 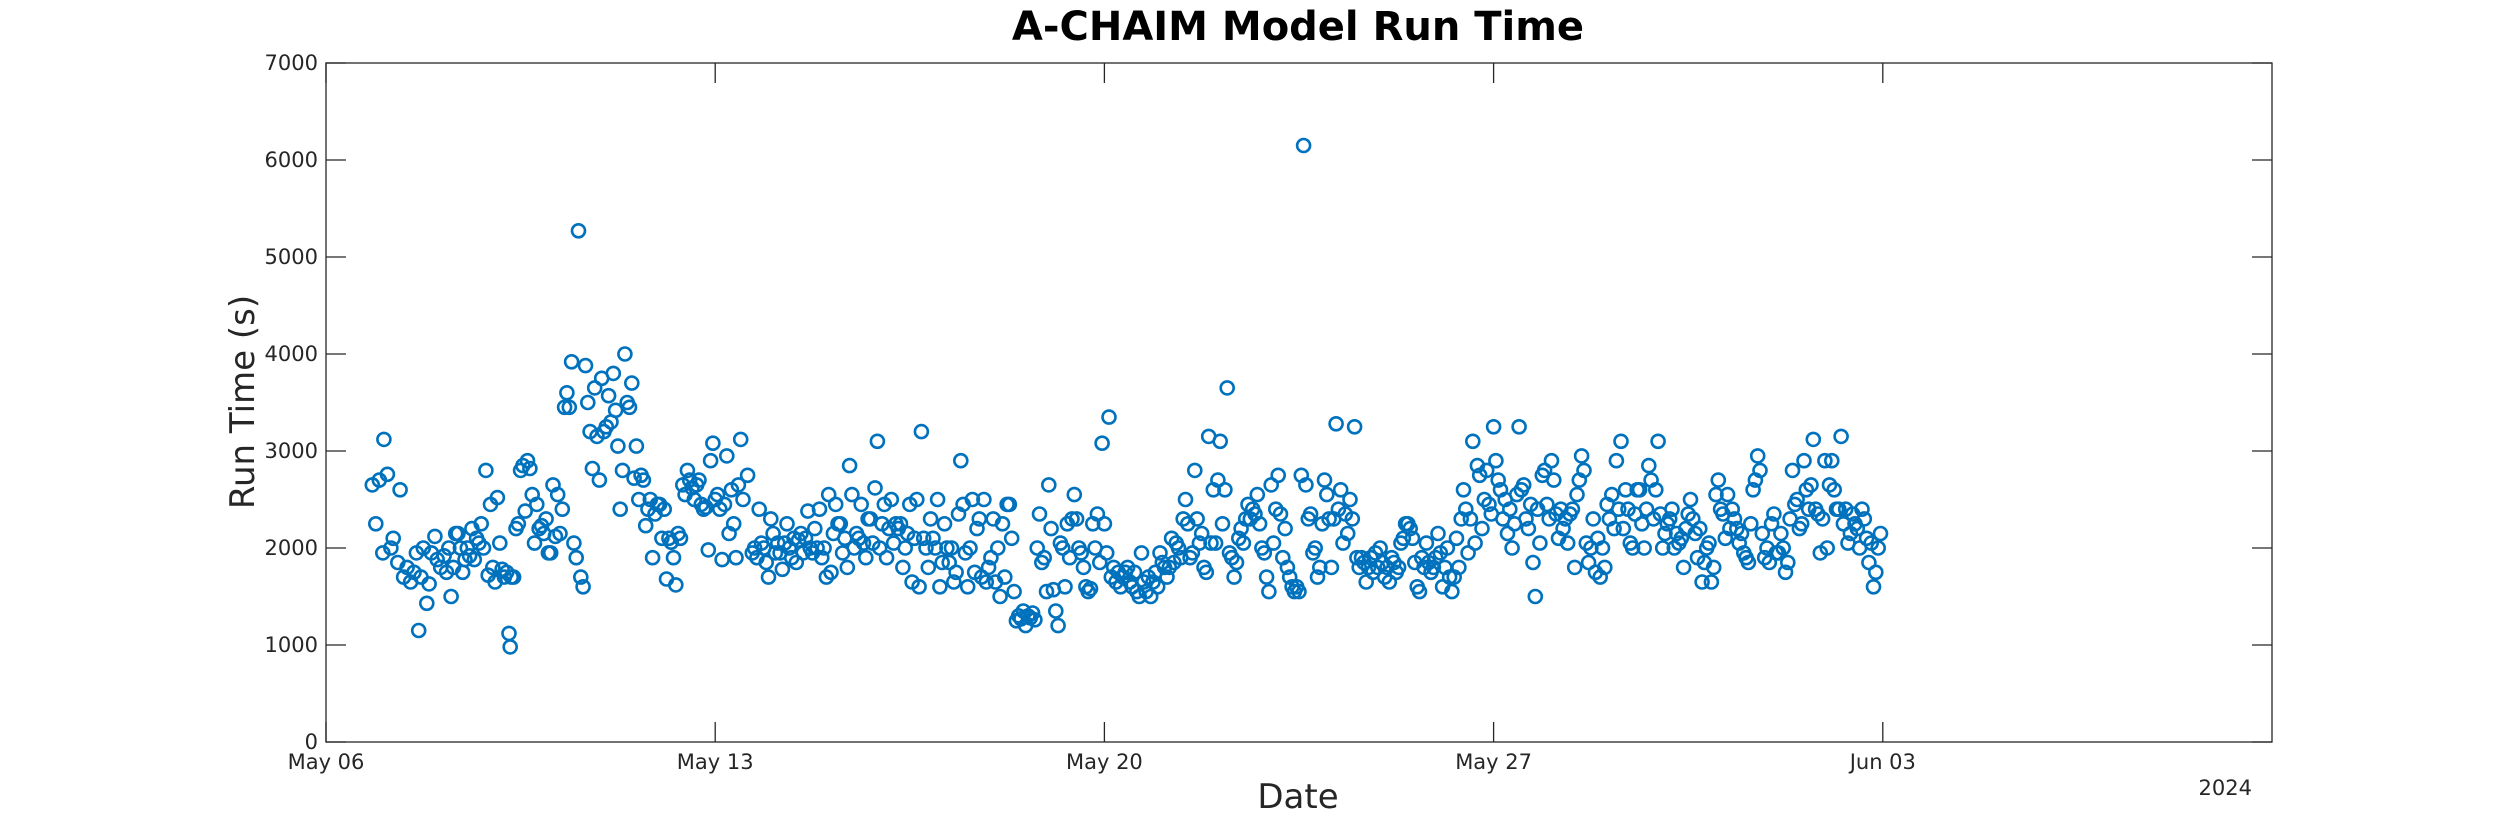 What do you see at coordinates (291, 63) in the screenshot?
I see `y-tick-label: 7000` at bounding box center [291, 63].